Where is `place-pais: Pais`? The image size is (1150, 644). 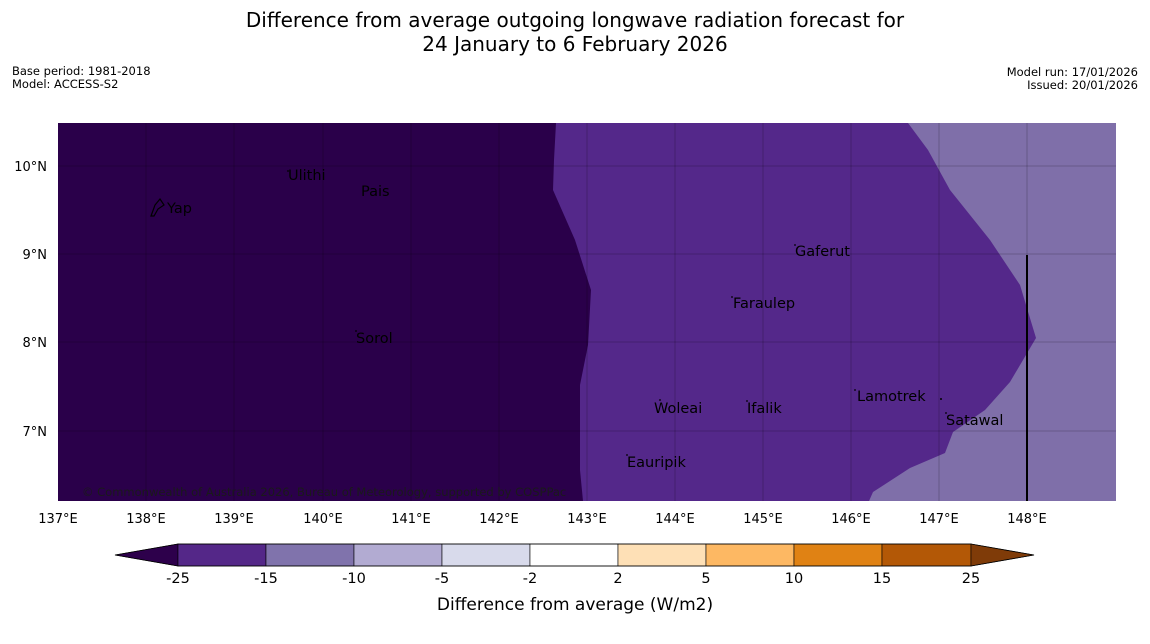 place-pais: Pais is located at coordinates (375, 192).